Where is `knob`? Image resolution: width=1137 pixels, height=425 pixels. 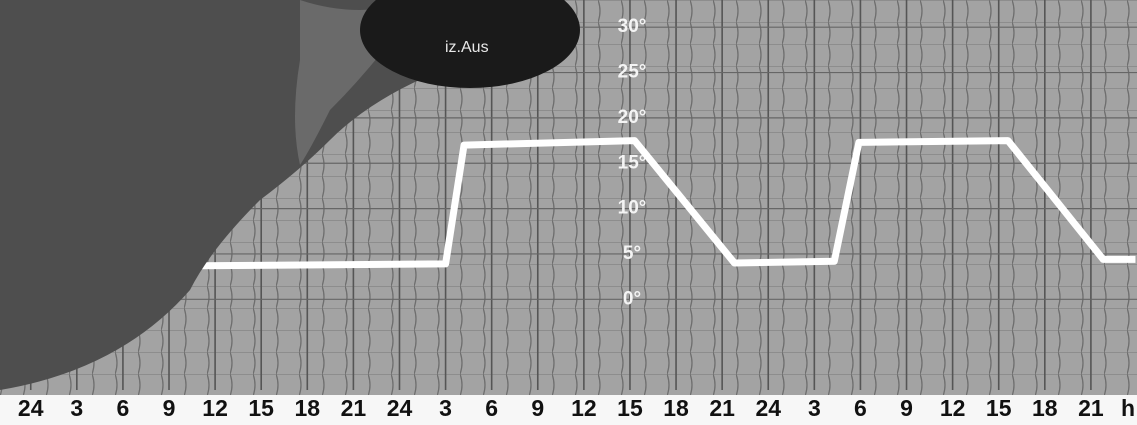
knob is located at coordinates (470, 44).